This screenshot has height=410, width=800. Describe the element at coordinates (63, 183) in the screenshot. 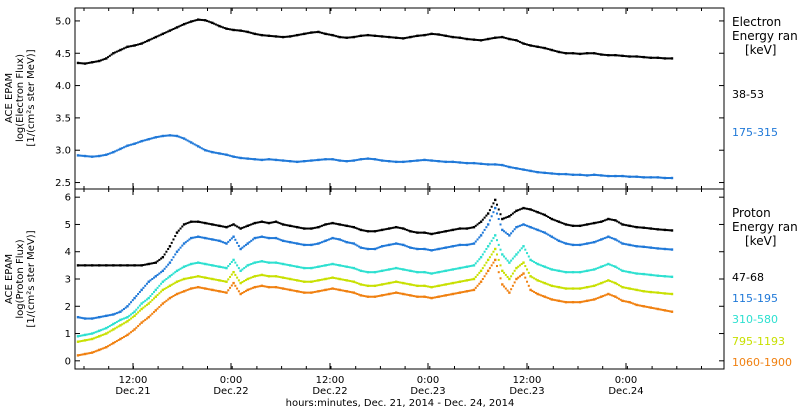

I see `electron-y-tick-label: 2.5` at that location.